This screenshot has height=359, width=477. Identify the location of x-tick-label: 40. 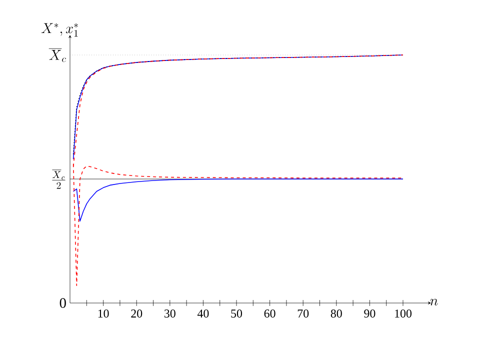
(203, 314).